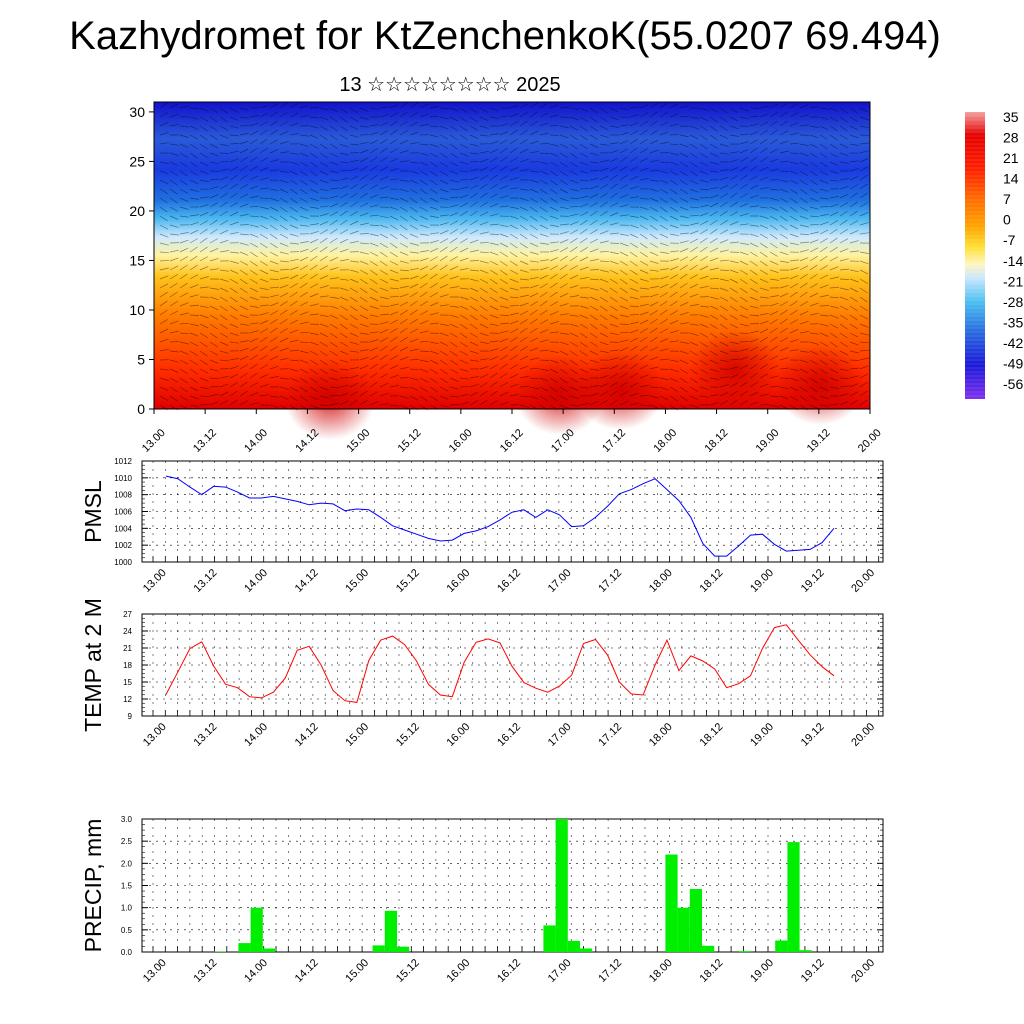 This screenshot has height=1024, width=1024. Describe the element at coordinates (127, 886) in the screenshot. I see `y-tick-label: 1.5` at that location.